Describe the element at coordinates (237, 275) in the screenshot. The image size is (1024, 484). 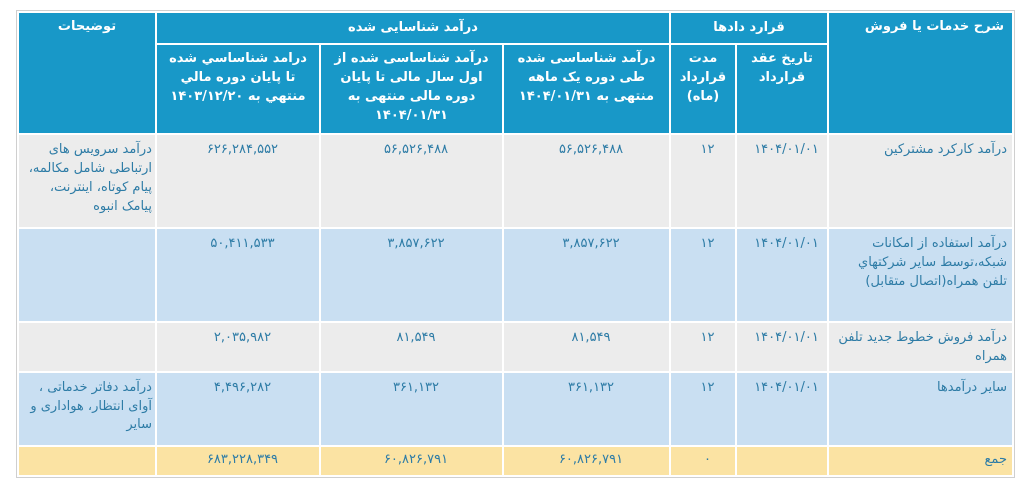
I see `cell-revenue-prior: ۵۰,۴۱۱,۵۳۳` at that location.